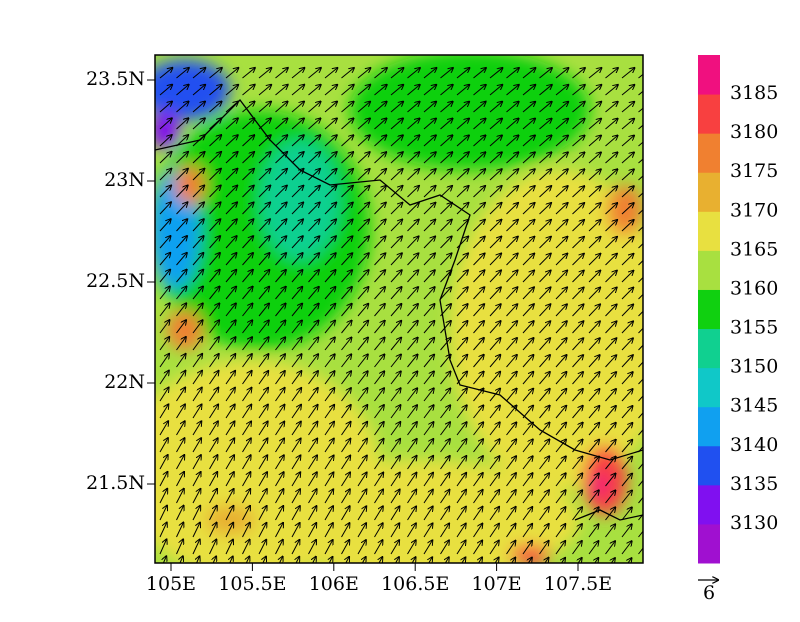 This screenshot has height=622, width=800. Describe the element at coordinates (124, 180) in the screenshot. I see `lat-label: 23N` at that location.